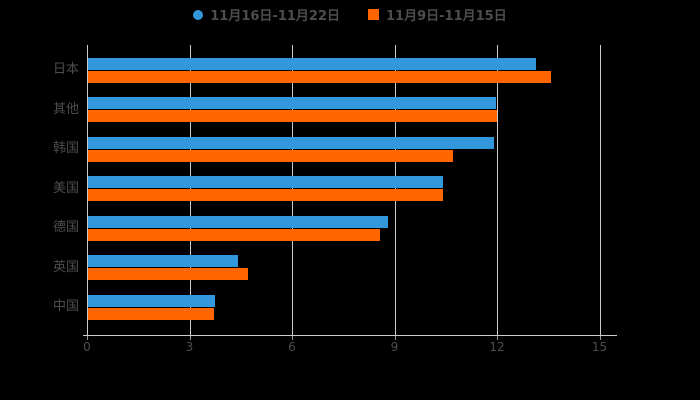 The height and width of the screenshot is (400, 700). What do you see at coordinates (238, 221) in the screenshot?
I see `bar-德国-current-week` at bounding box center [238, 221].